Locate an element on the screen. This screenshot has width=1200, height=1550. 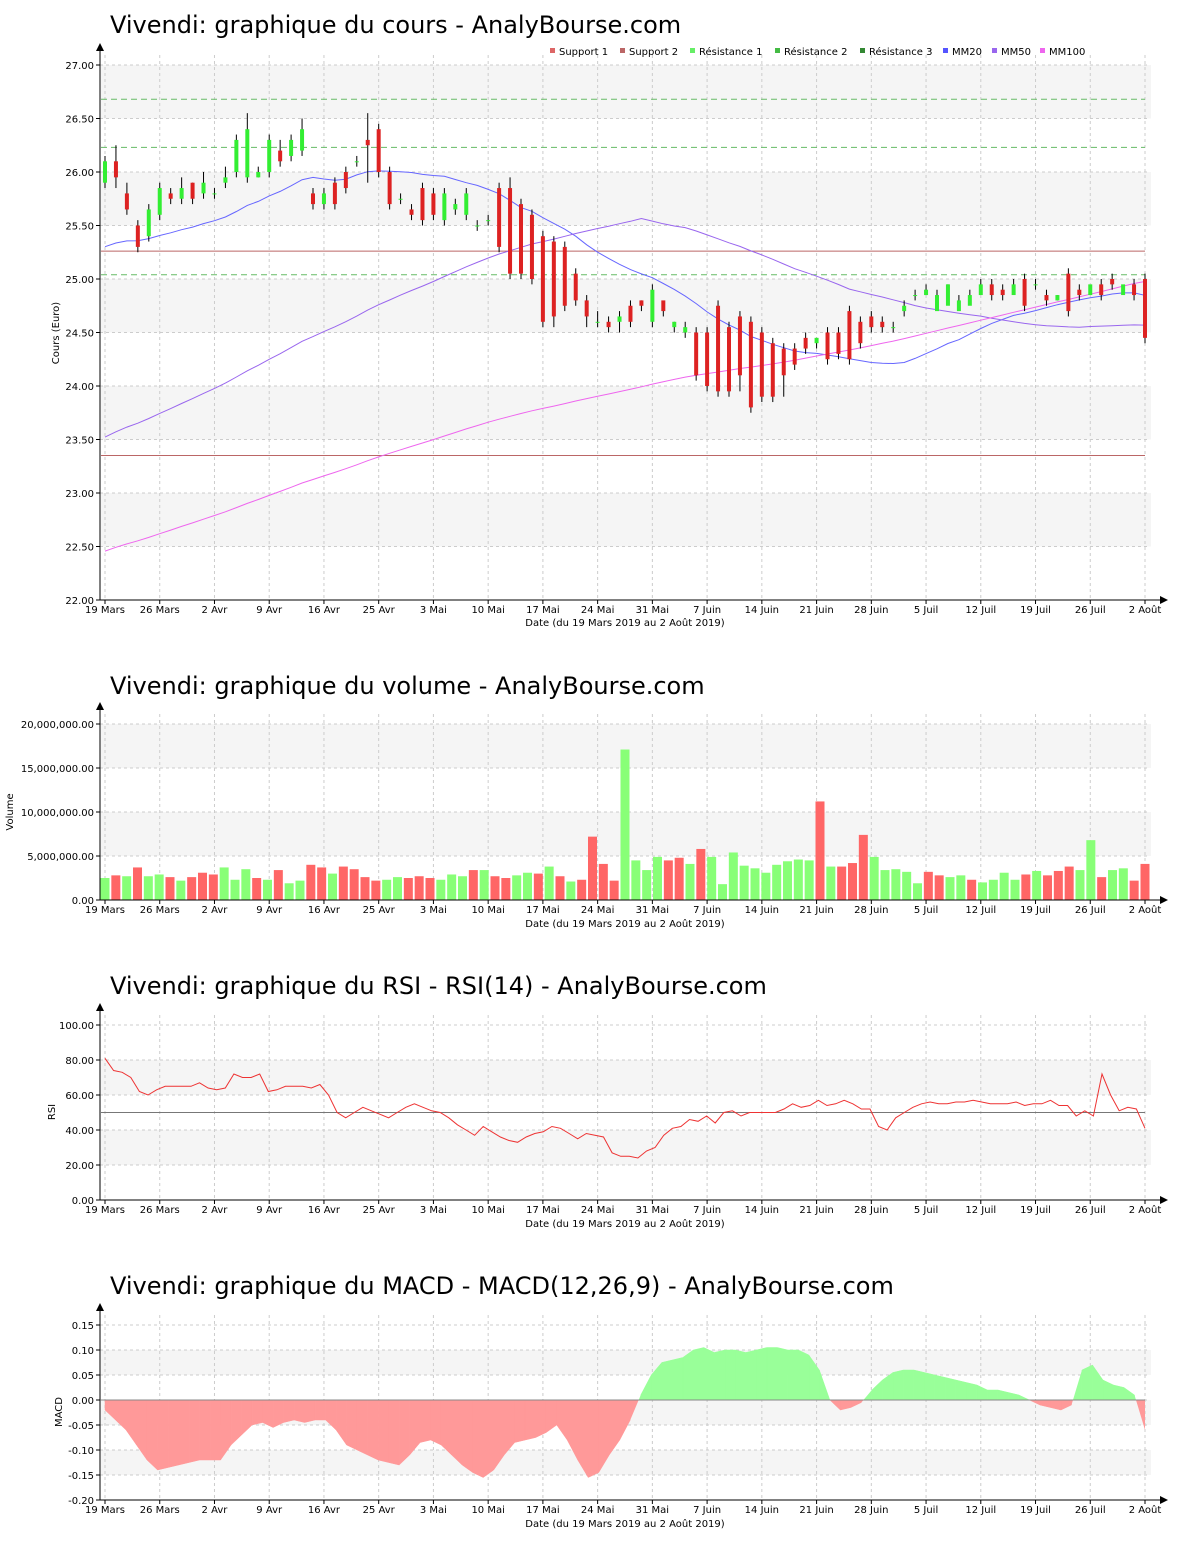
legend-label: Résistance 2 is located at coordinates (815, 52).